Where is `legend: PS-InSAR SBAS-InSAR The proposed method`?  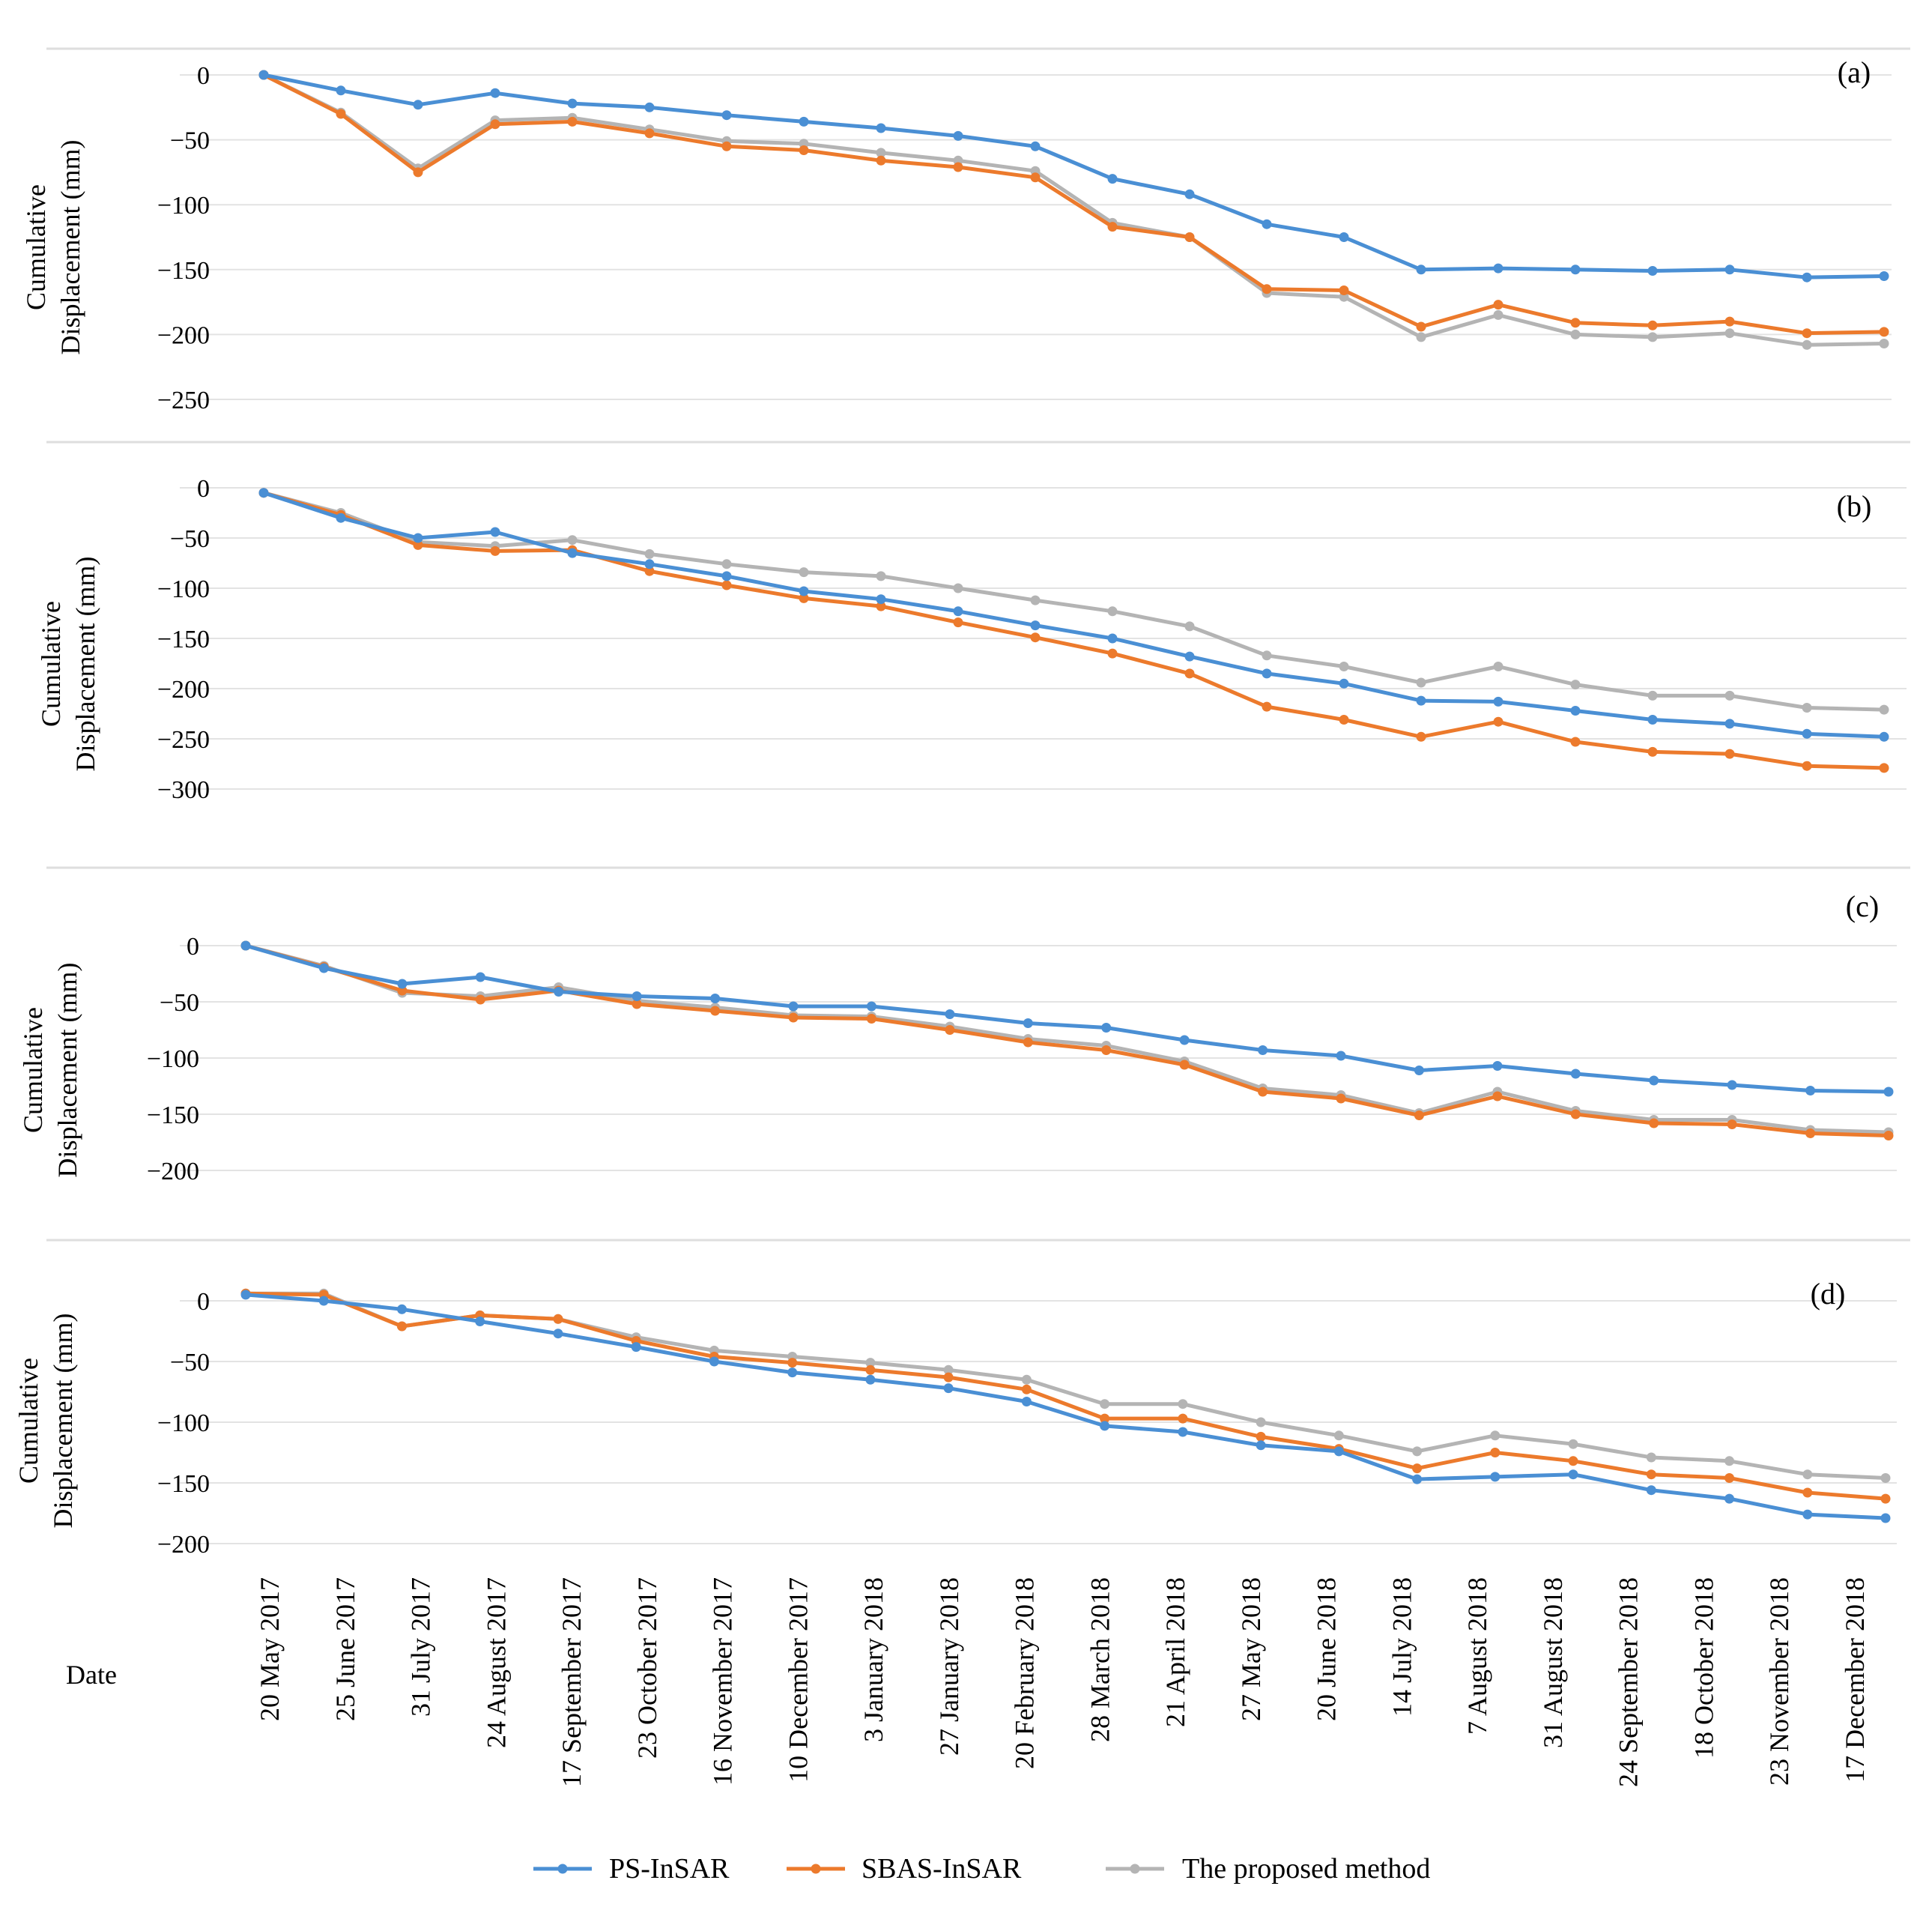
legend: PS-InSAR SBAS-InSAR The proposed method is located at coordinates (981, 1869).